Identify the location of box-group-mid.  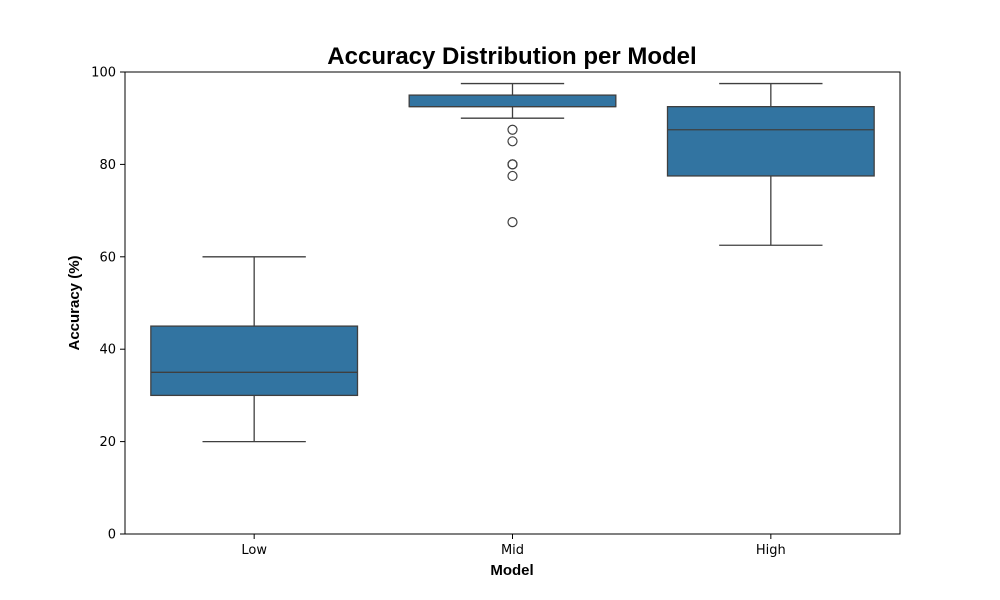
(512, 155).